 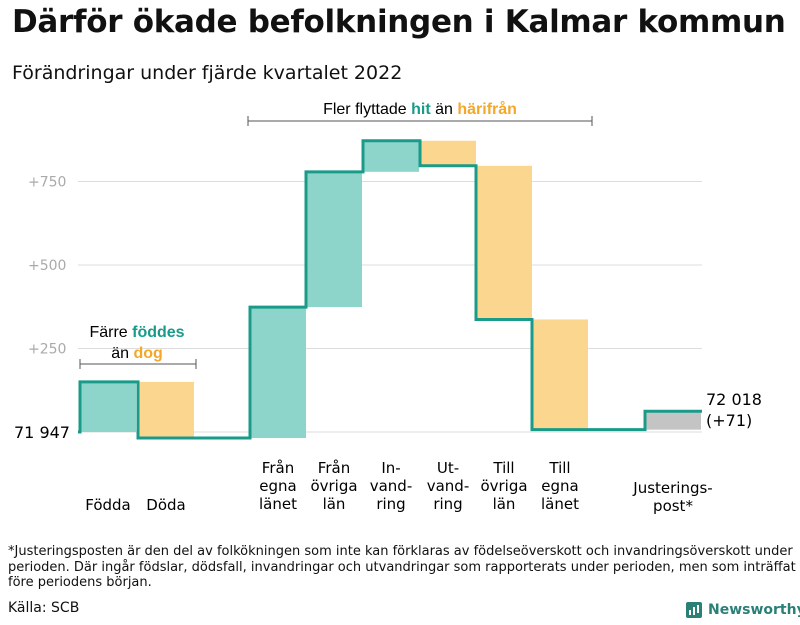 I want to click on x-category-label: Ut-vand-ring, so click(x=448, y=486).